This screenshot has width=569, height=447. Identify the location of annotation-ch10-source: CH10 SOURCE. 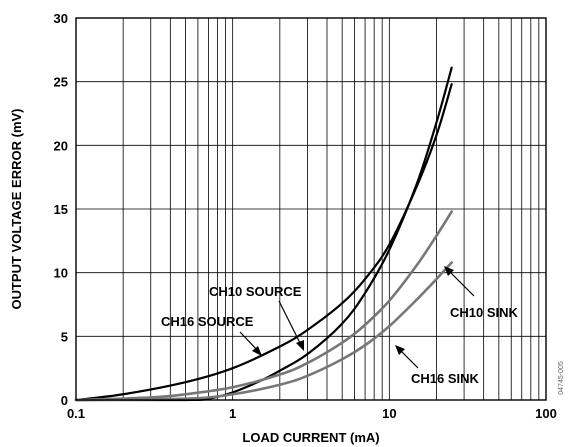
(255, 291).